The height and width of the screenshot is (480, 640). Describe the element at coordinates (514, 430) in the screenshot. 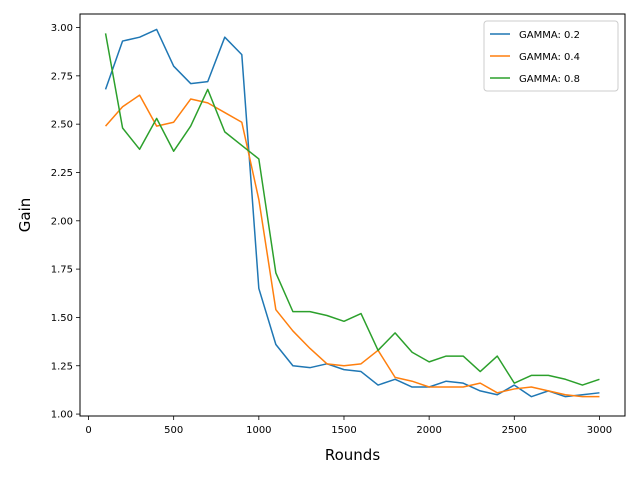

I see `x-tick-label: 2500` at that location.